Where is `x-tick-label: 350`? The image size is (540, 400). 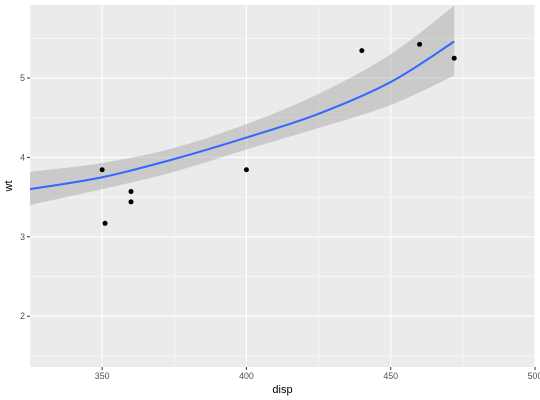 x-tick-label: 350 is located at coordinates (102, 376).